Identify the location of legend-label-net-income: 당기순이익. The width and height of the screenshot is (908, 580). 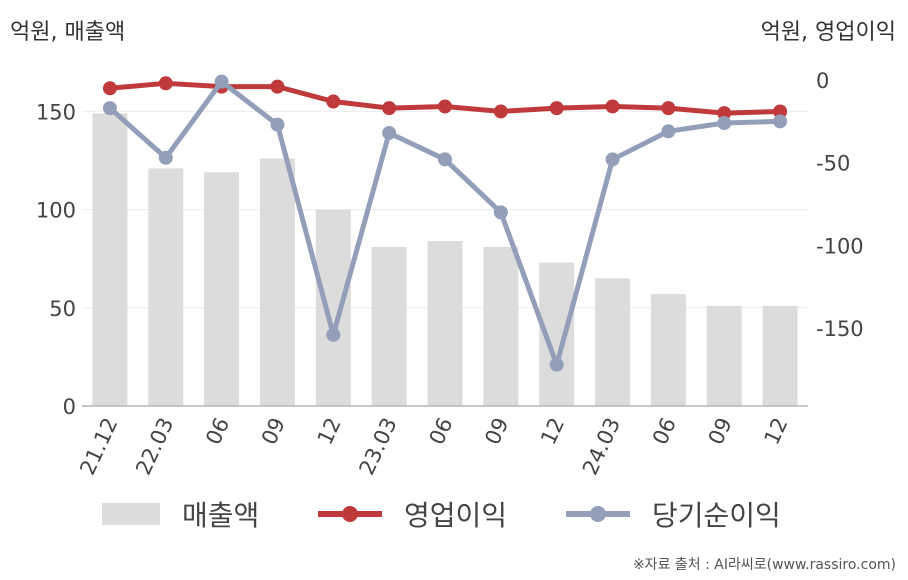
(716, 515).